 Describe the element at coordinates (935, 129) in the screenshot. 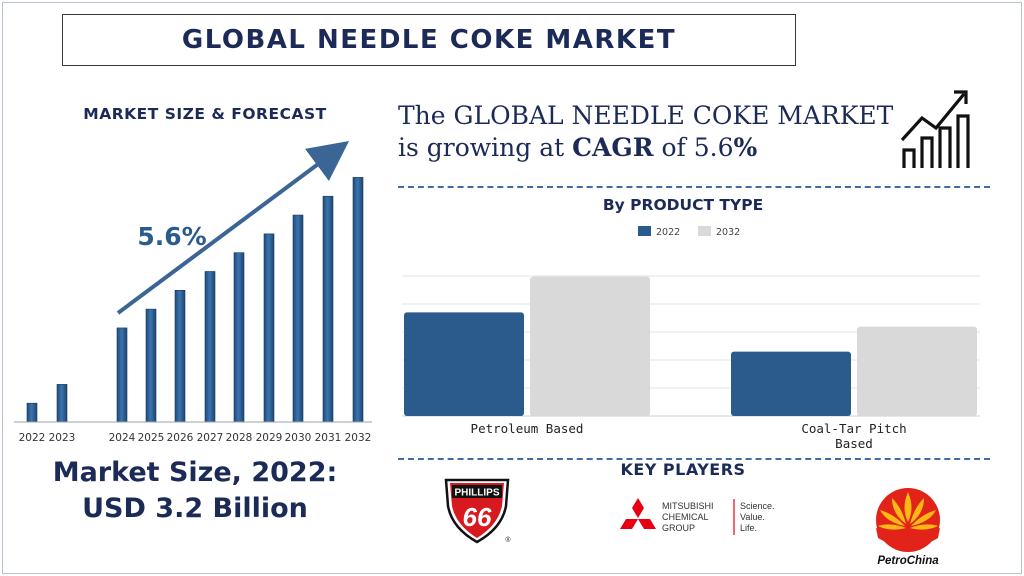

I see `growth-chart-icon` at that location.